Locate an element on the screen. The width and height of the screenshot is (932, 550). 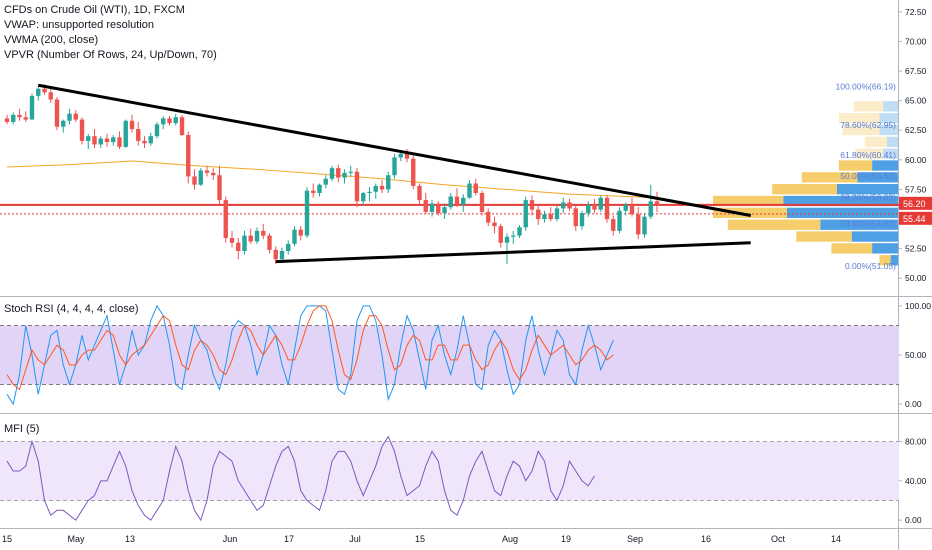
time-axis-label: Oct is located at coordinates (778, 539).